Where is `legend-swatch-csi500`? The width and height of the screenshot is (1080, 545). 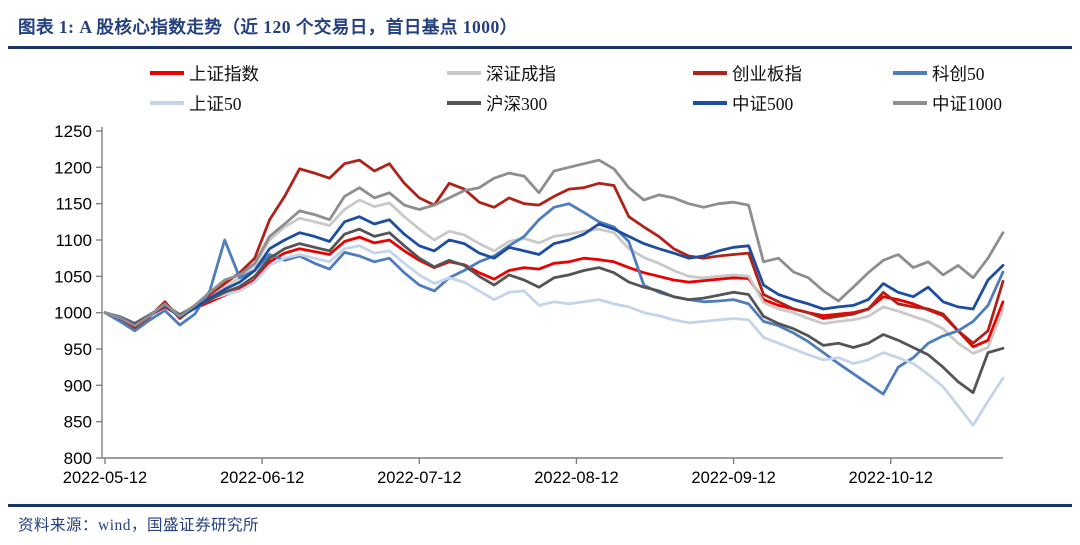 legend-swatch-csi500 is located at coordinates (710, 103).